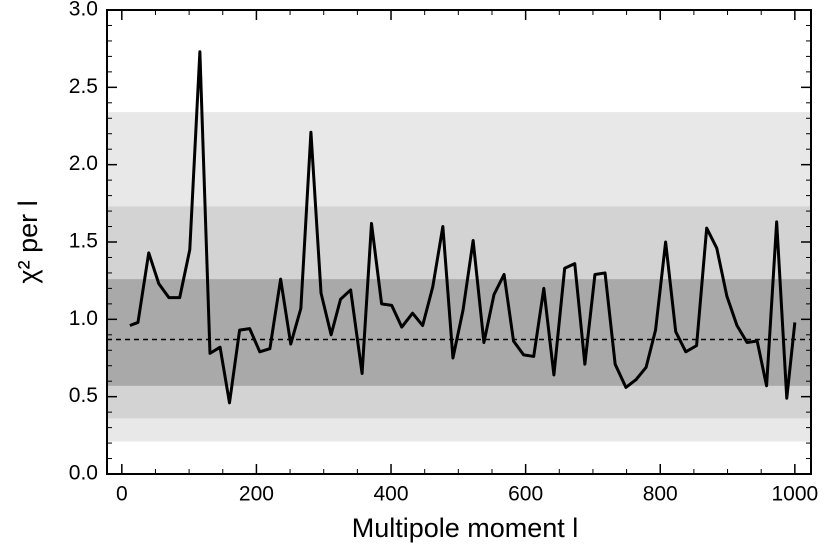 Image resolution: width=829 pixels, height=551 pixels. What do you see at coordinates (390, 494) in the screenshot?
I see `x-tick-label: 400` at bounding box center [390, 494].